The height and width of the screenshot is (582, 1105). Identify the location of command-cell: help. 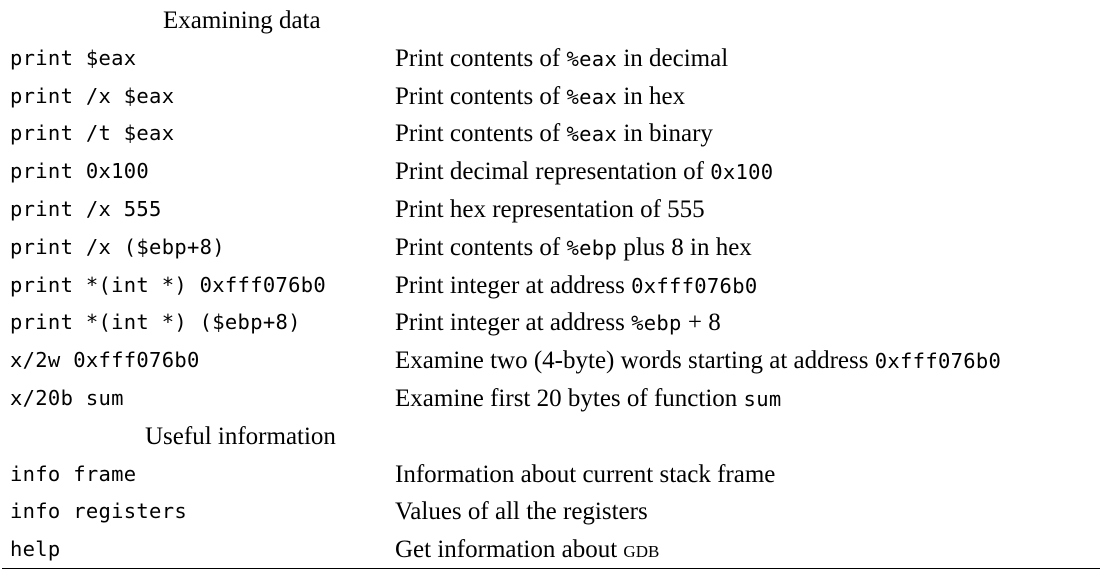
(35, 549).